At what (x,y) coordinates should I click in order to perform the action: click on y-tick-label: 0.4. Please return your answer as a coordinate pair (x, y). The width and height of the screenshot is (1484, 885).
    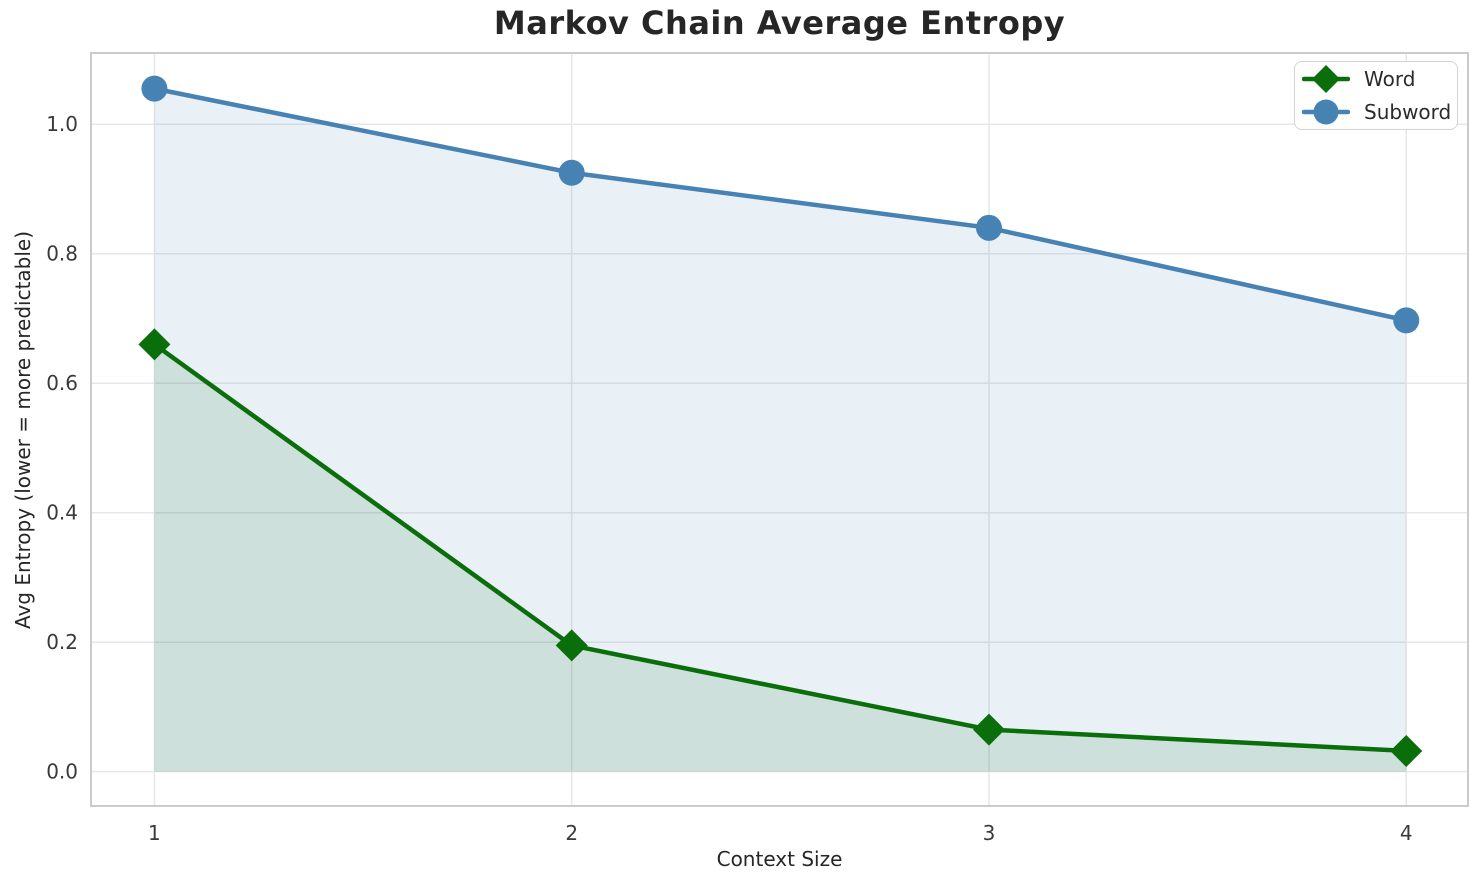
    Looking at the image, I should click on (62, 513).